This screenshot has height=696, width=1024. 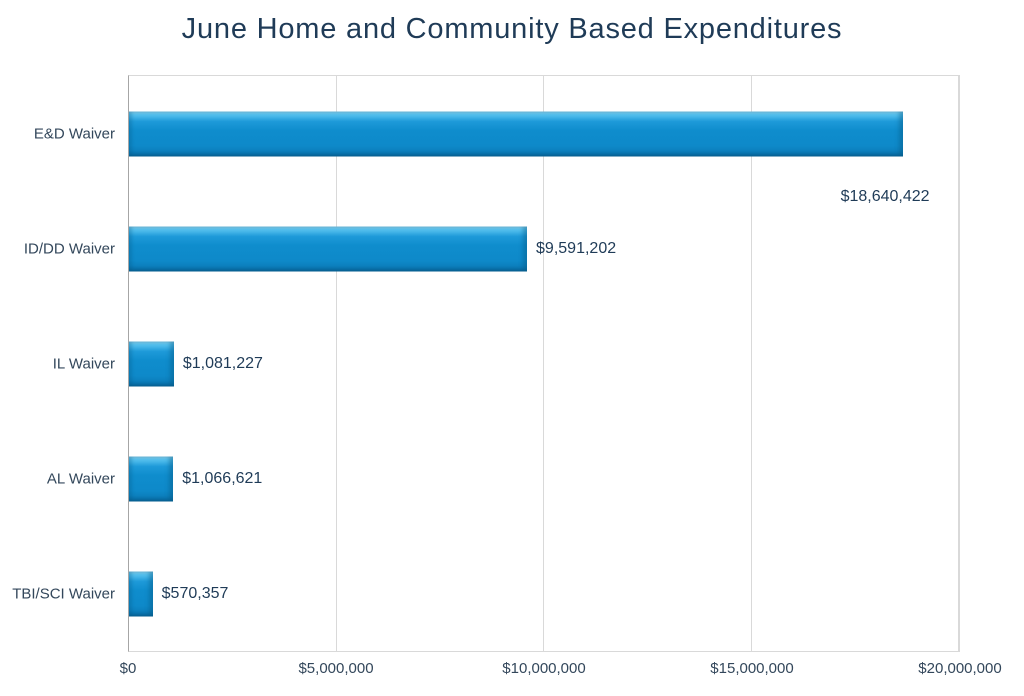 What do you see at coordinates (336, 668) in the screenshot?
I see `x-tick-label: $5,000,000` at bounding box center [336, 668].